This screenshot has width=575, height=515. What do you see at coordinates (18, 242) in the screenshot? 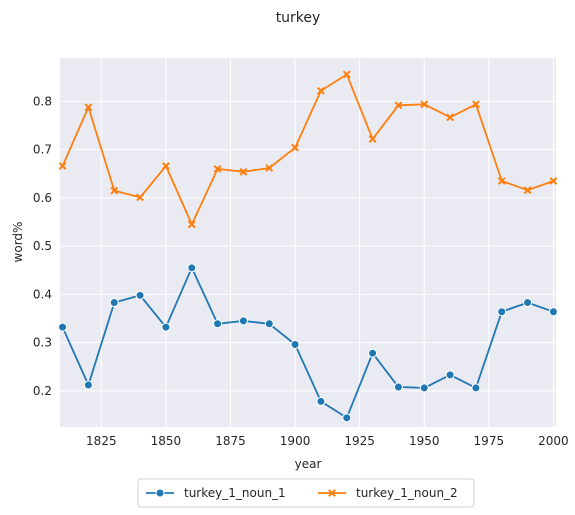
I see `y-axis-label: word%` at bounding box center [18, 242].